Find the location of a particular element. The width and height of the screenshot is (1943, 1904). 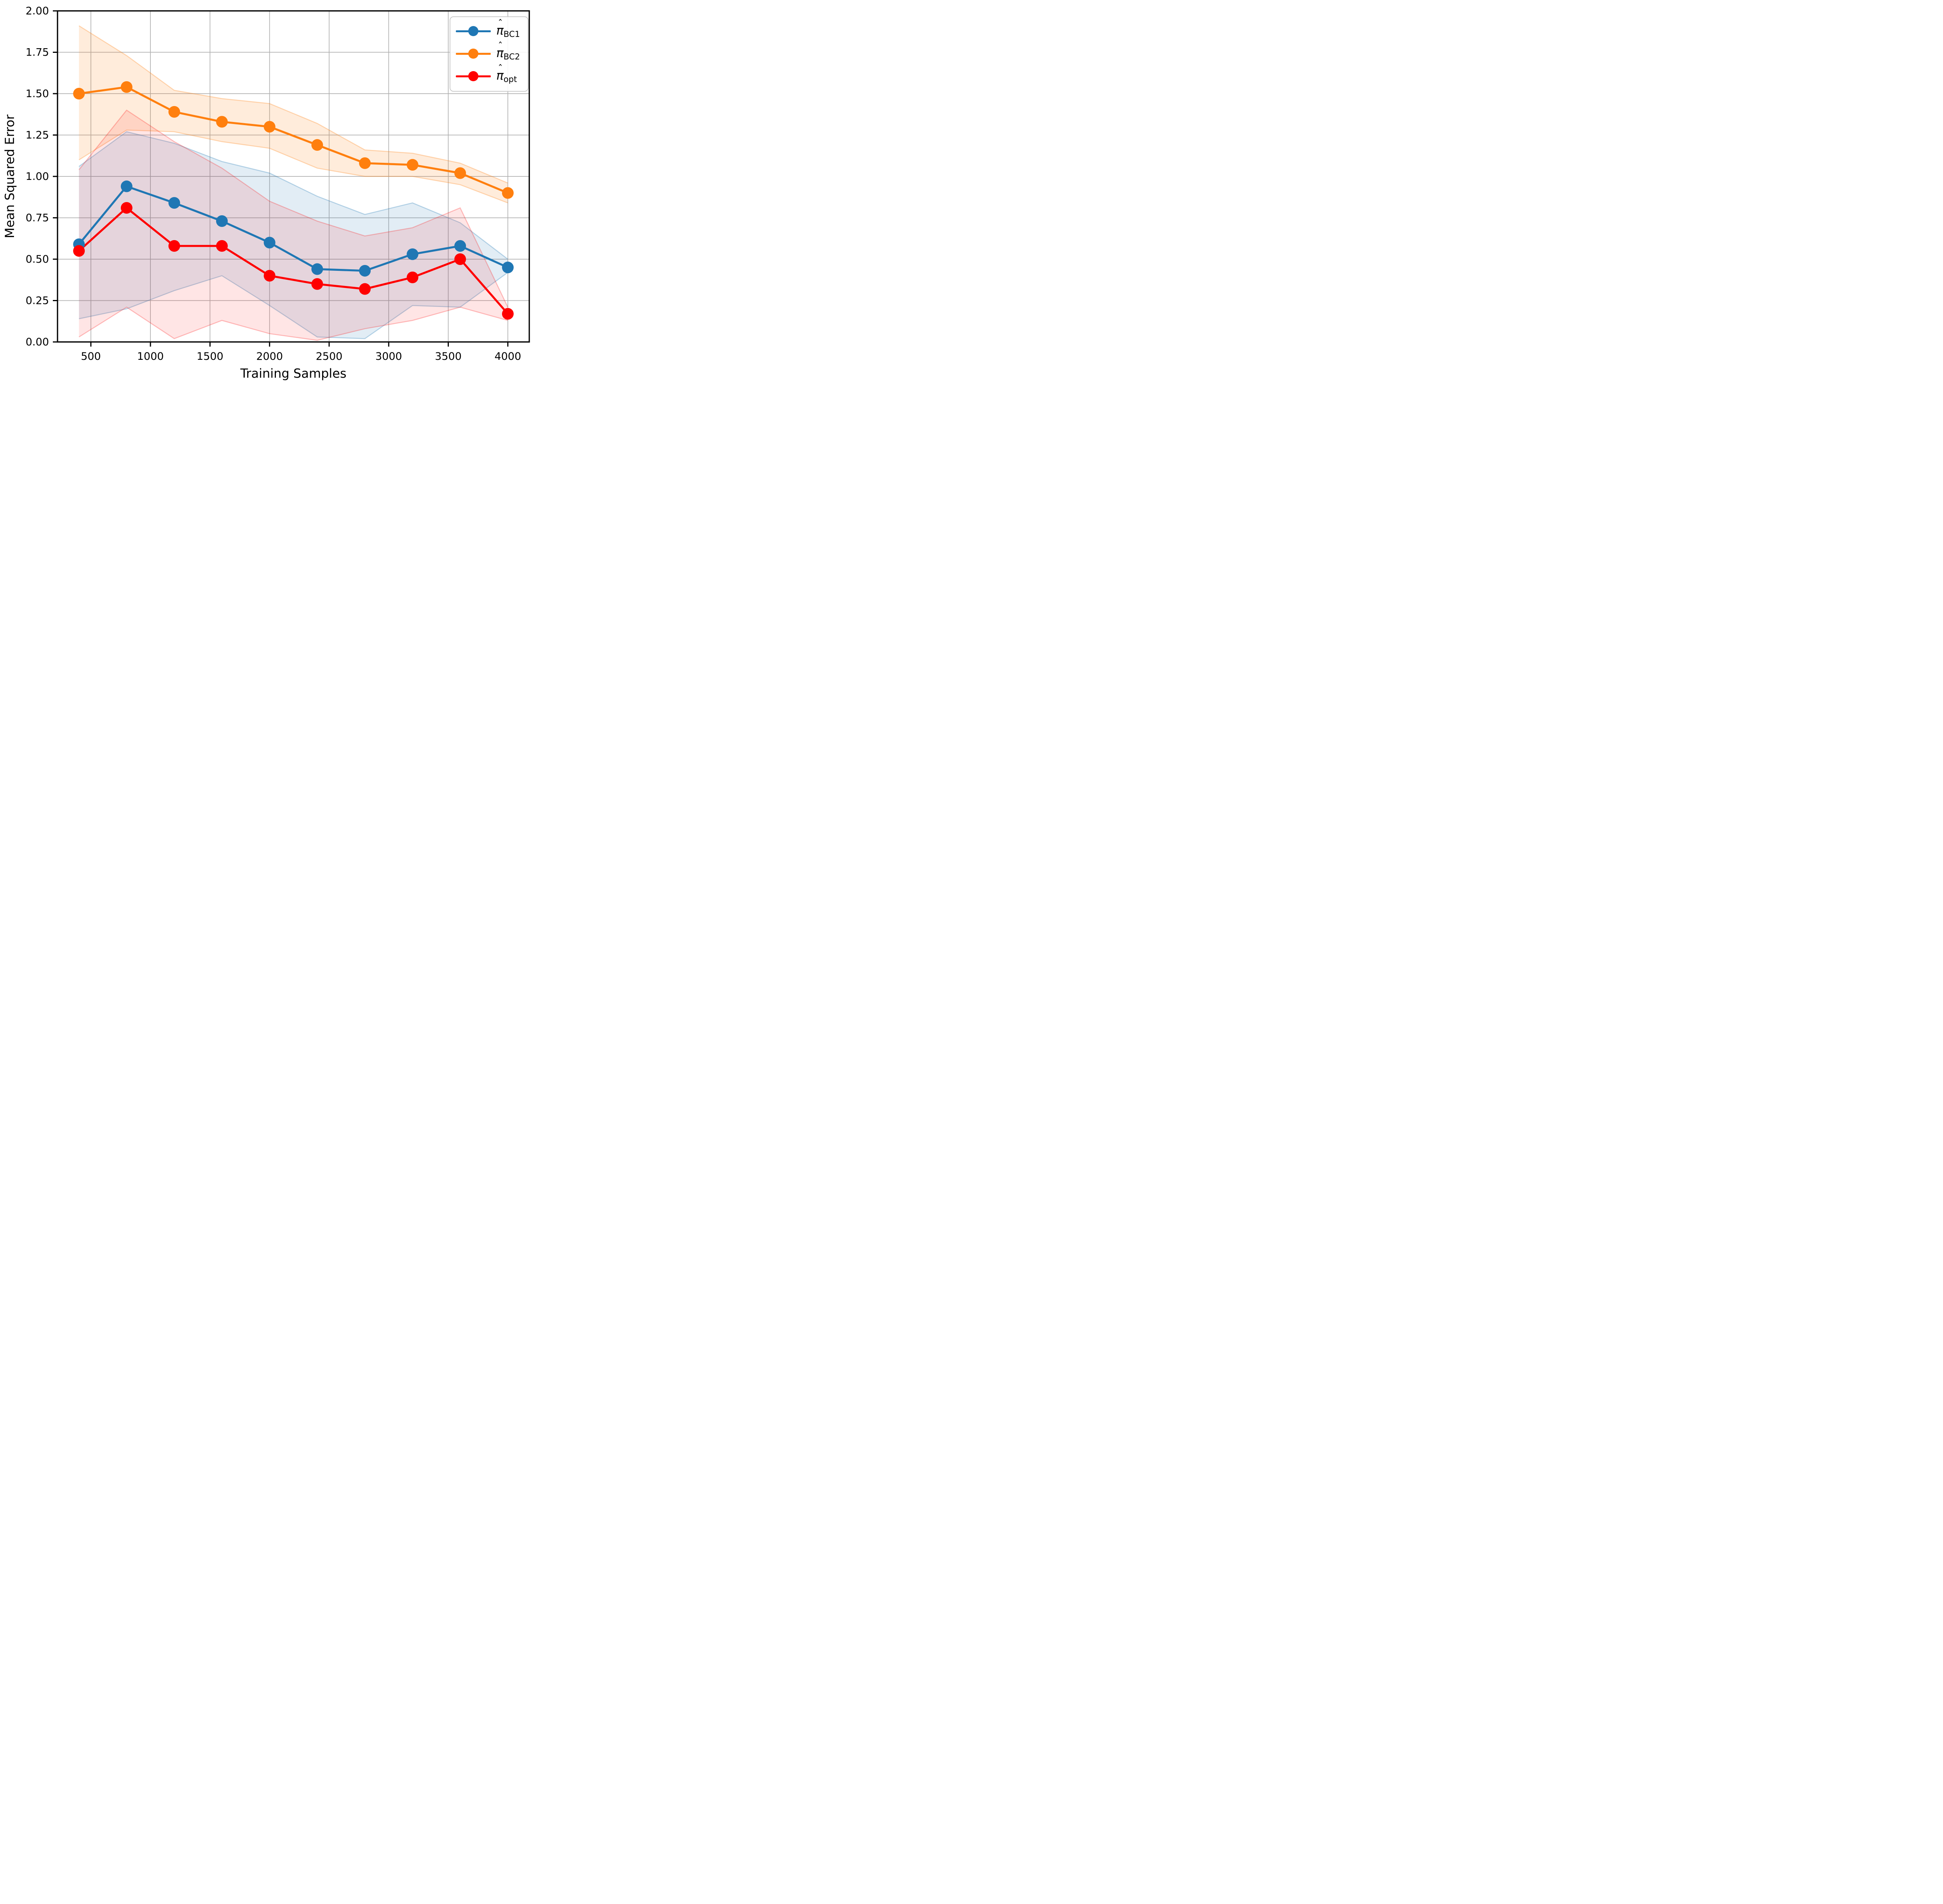

x-tick-label-3500: 3500 is located at coordinates (448, 356).